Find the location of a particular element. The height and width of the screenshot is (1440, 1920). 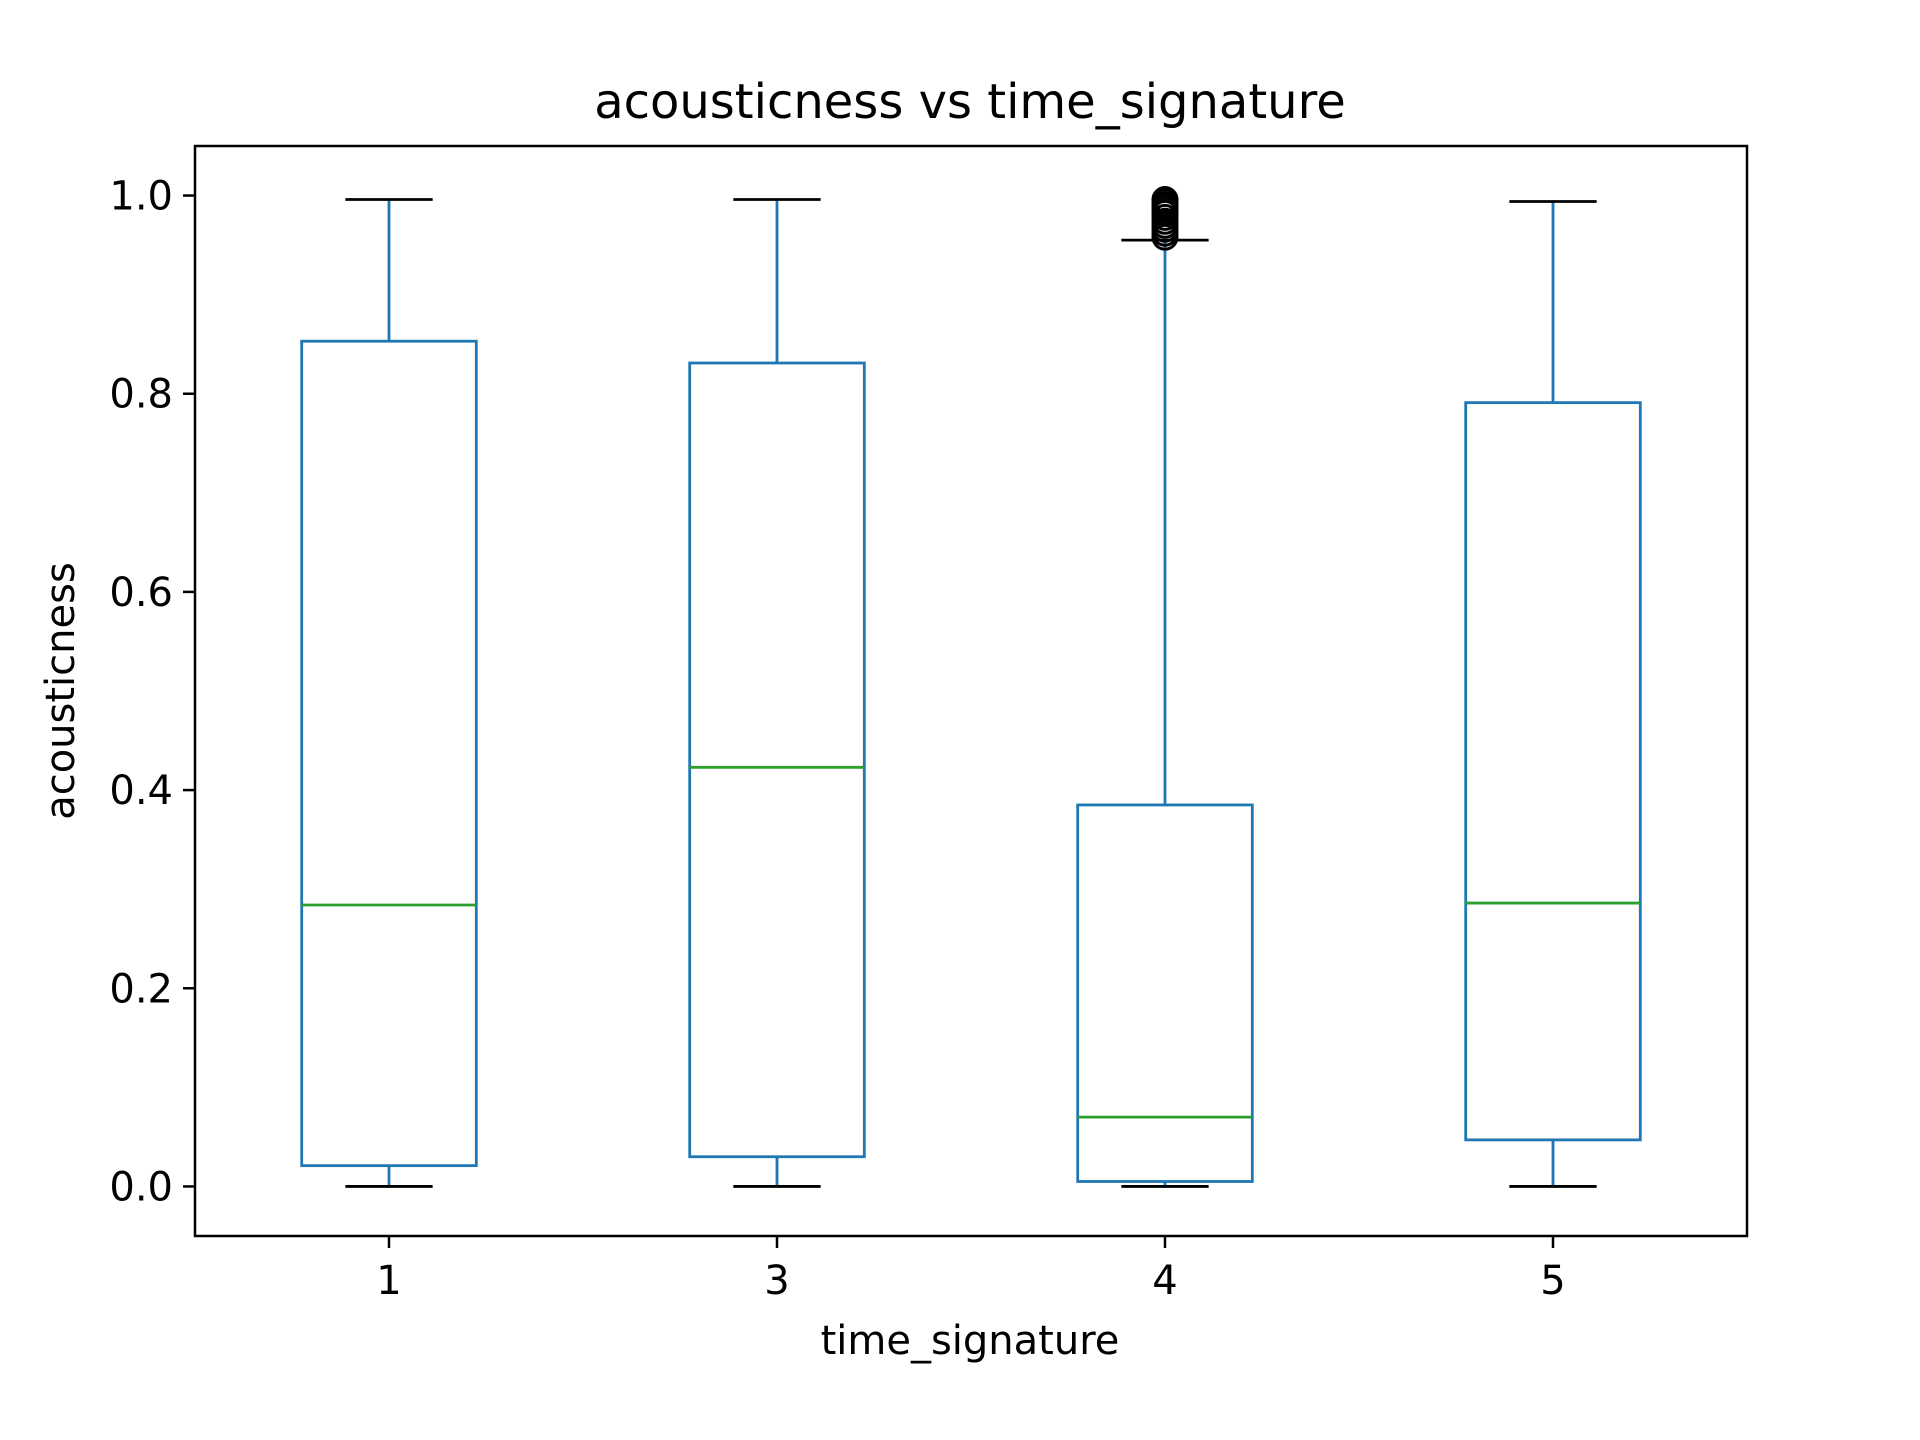

x-axis: 1 3 4 5 is located at coordinates (971, 1270).